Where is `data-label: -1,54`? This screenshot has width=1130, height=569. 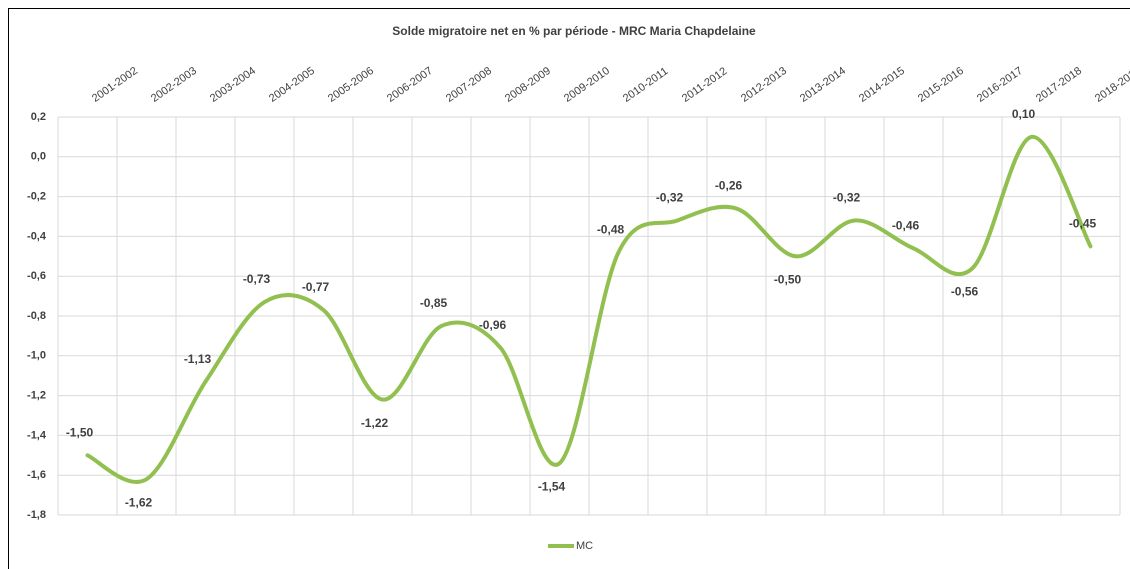
data-label: -1,54 is located at coordinates (552, 486).